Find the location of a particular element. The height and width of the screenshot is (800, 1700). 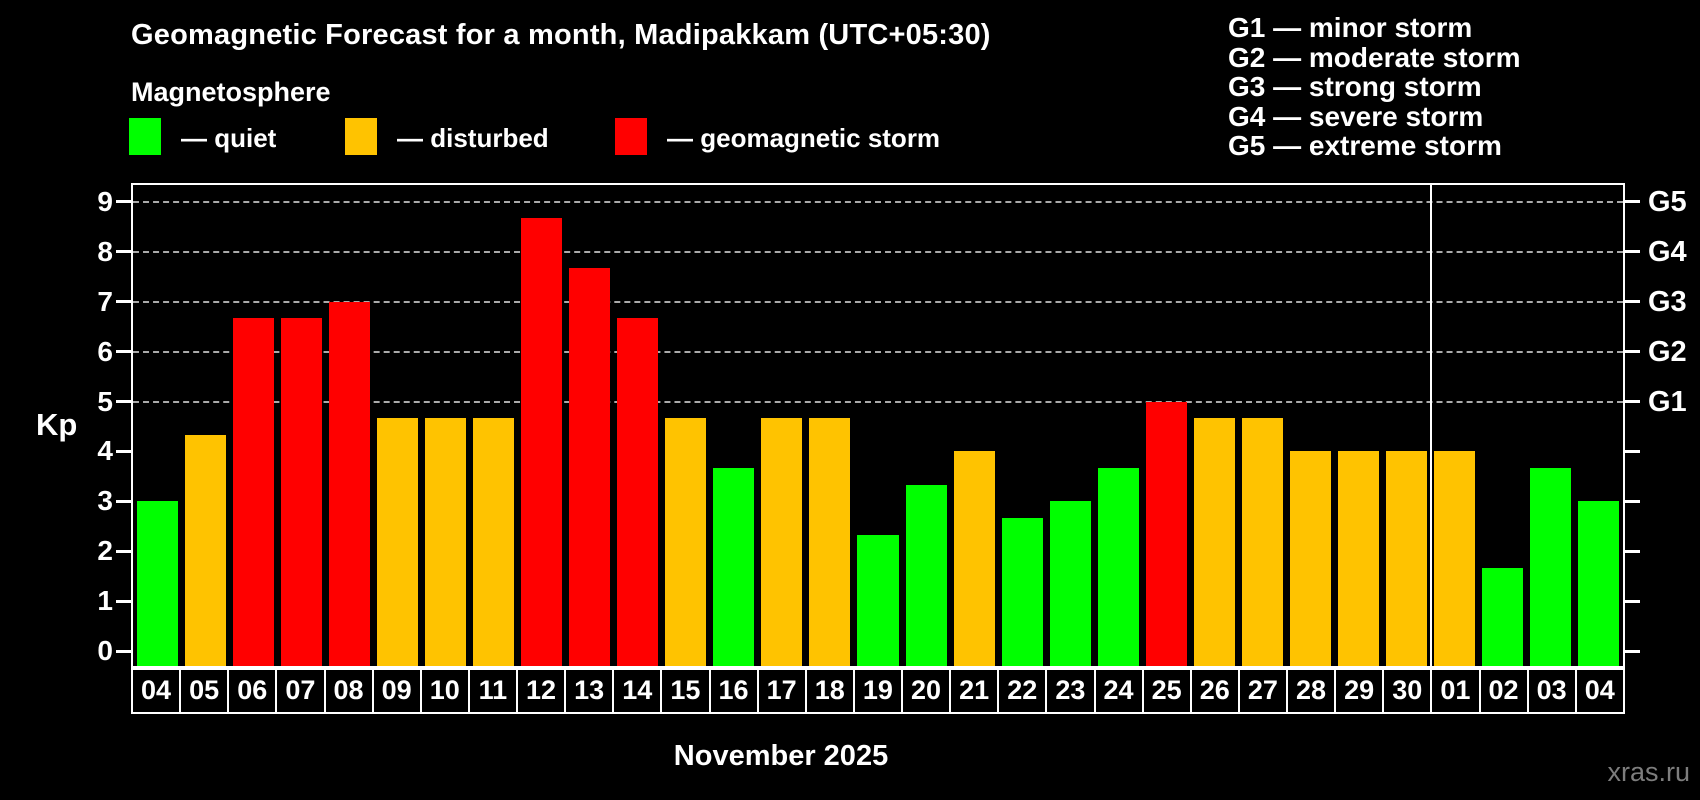

g-axis-label-g3: G3 is located at coordinates (1667, 301).